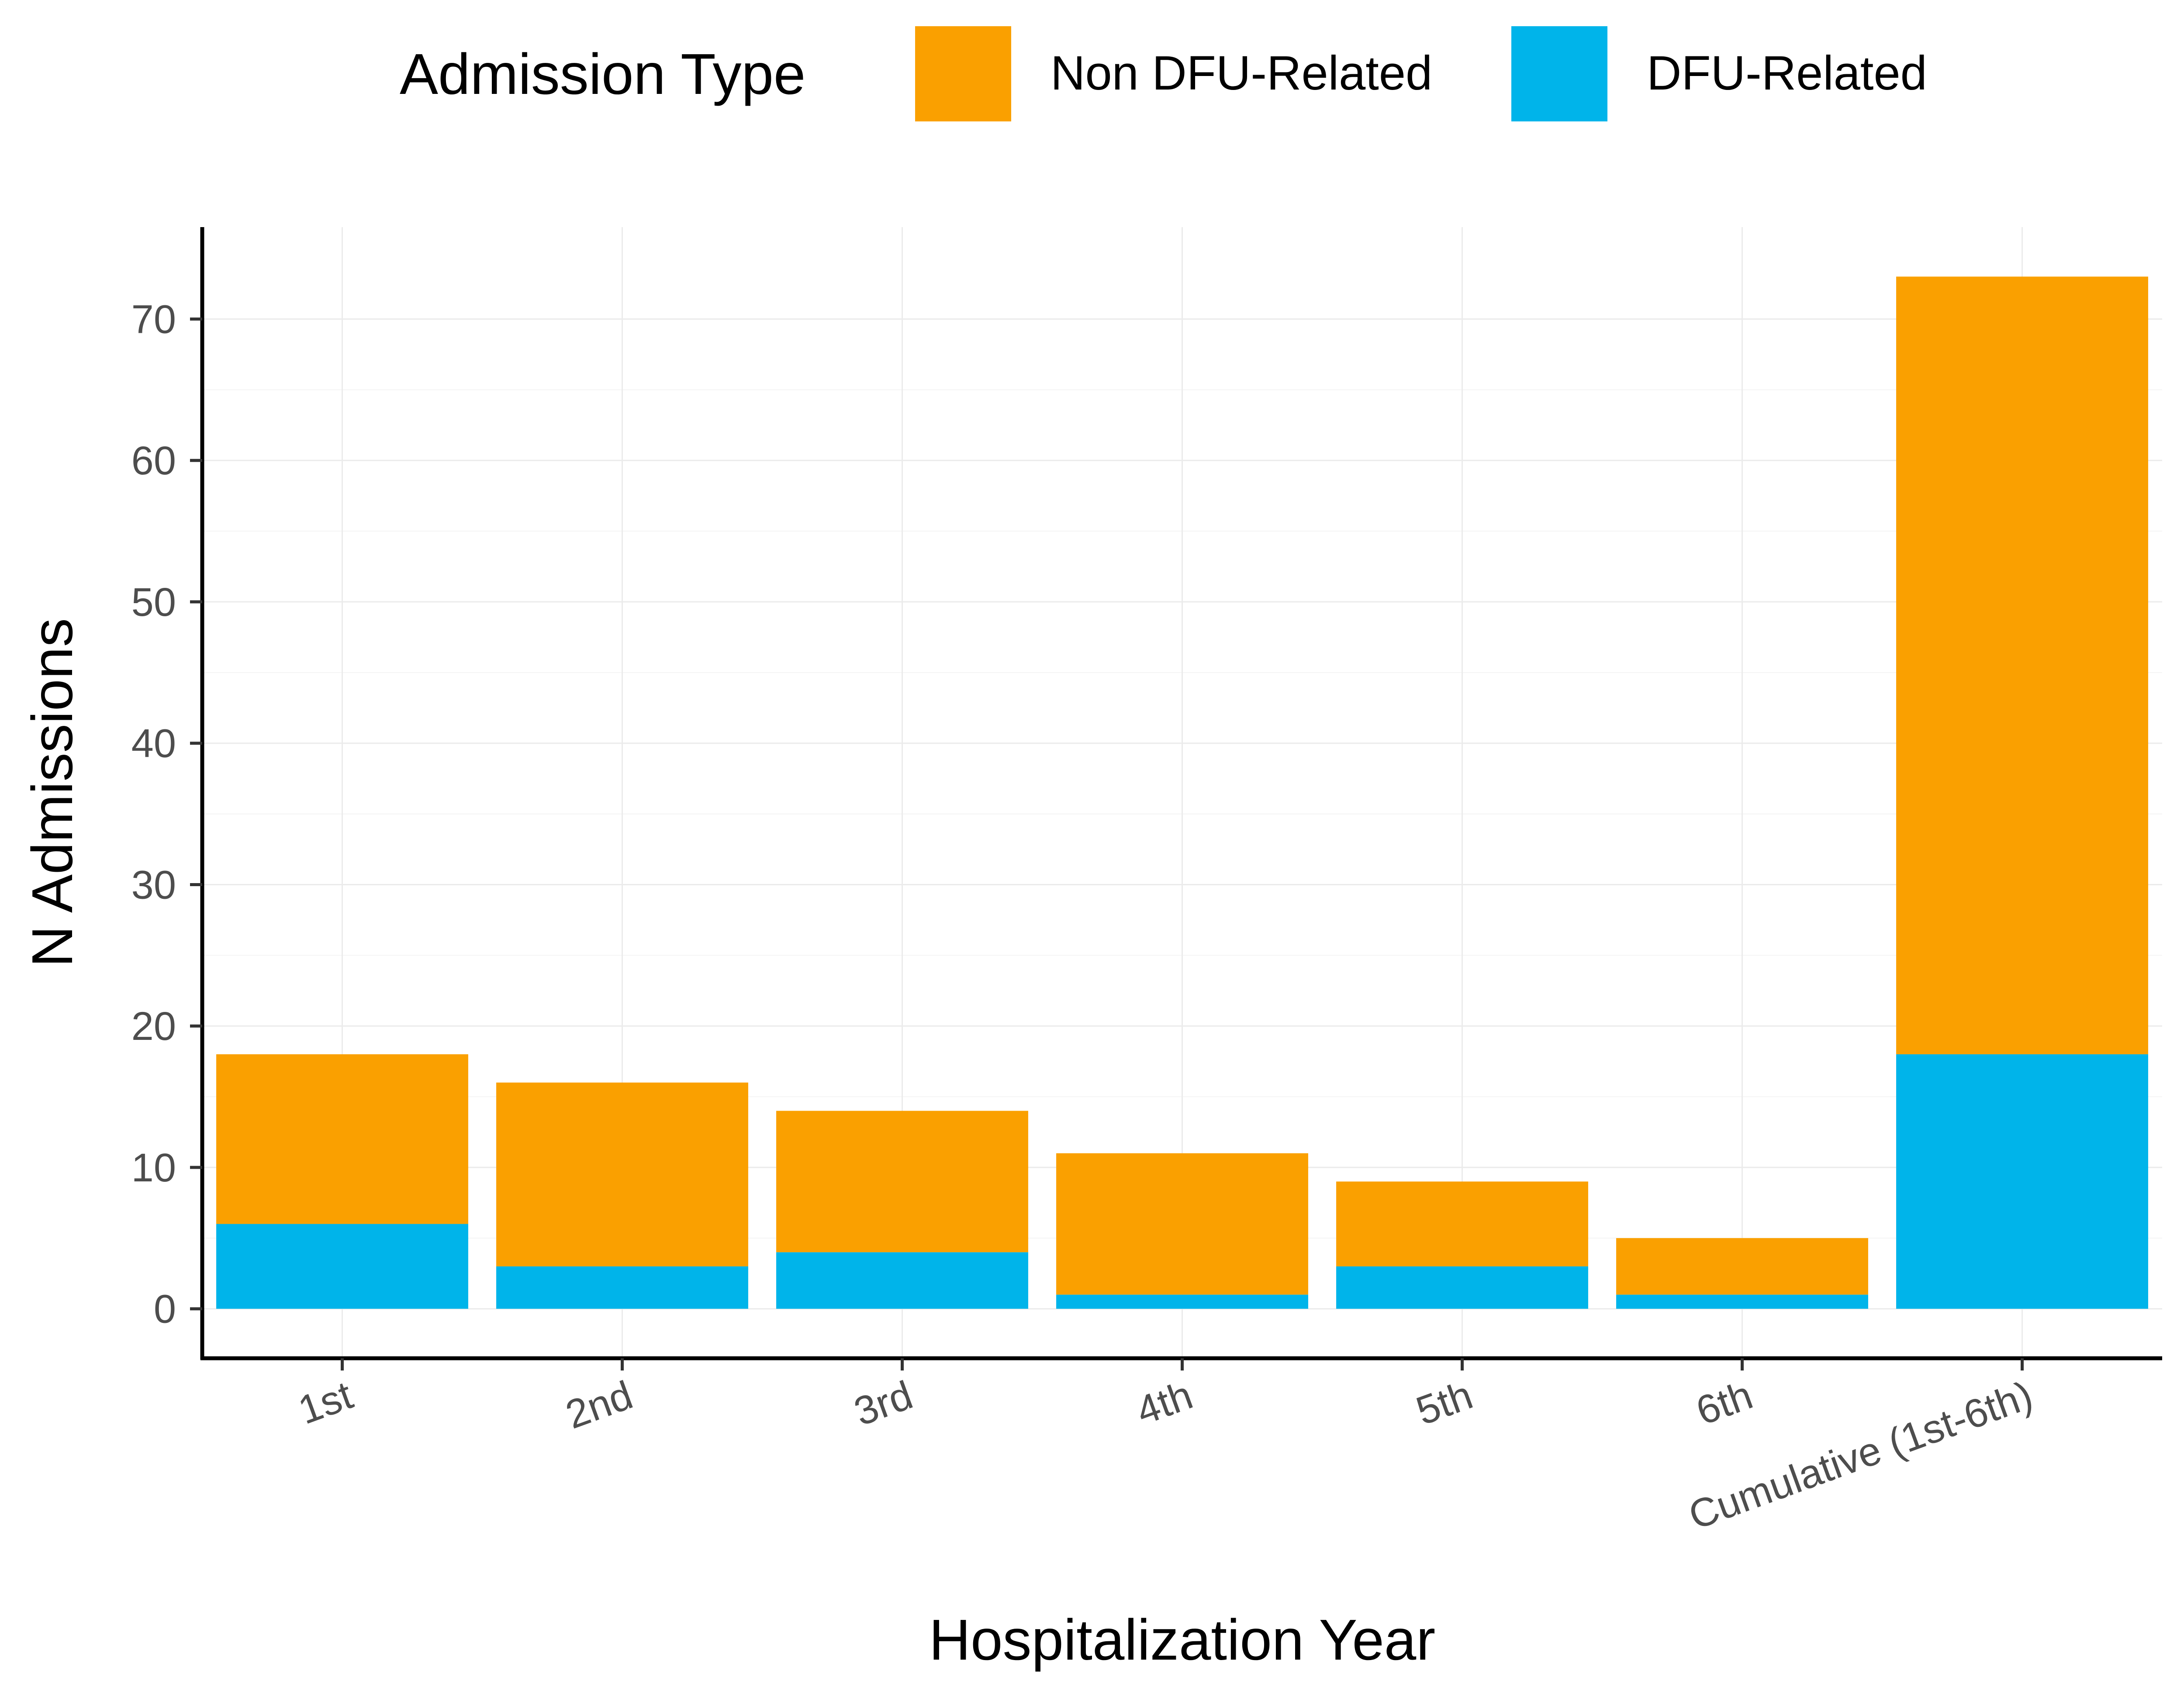  What do you see at coordinates (1724, 1403) in the screenshot?
I see `x-tick-label: 6th` at bounding box center [1724, 1403].